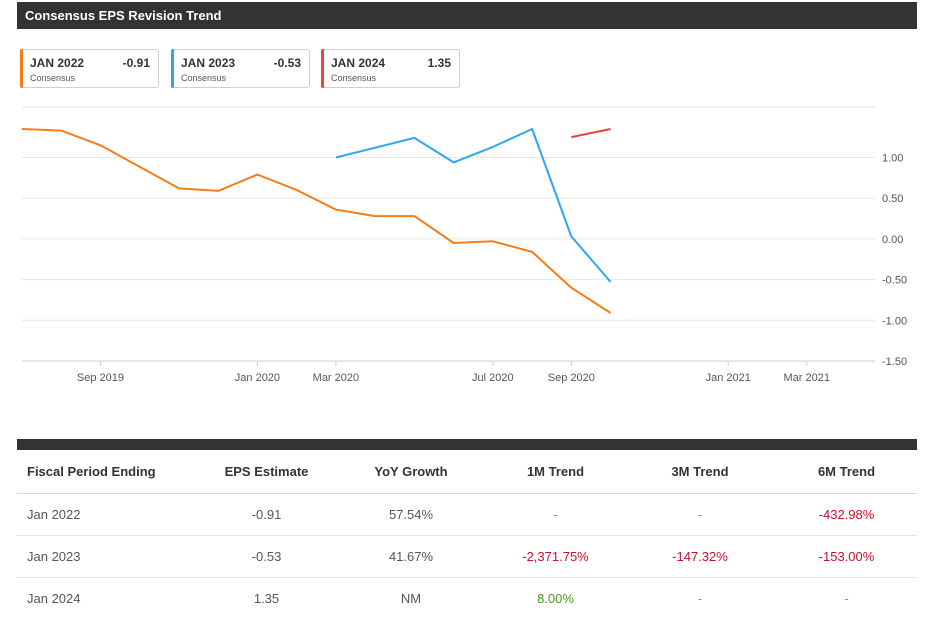 The image size is (943, 627). Describe the element at coordinates (107, 514) in the screenshot. I see `cell-period: Jan 2022` at that location.